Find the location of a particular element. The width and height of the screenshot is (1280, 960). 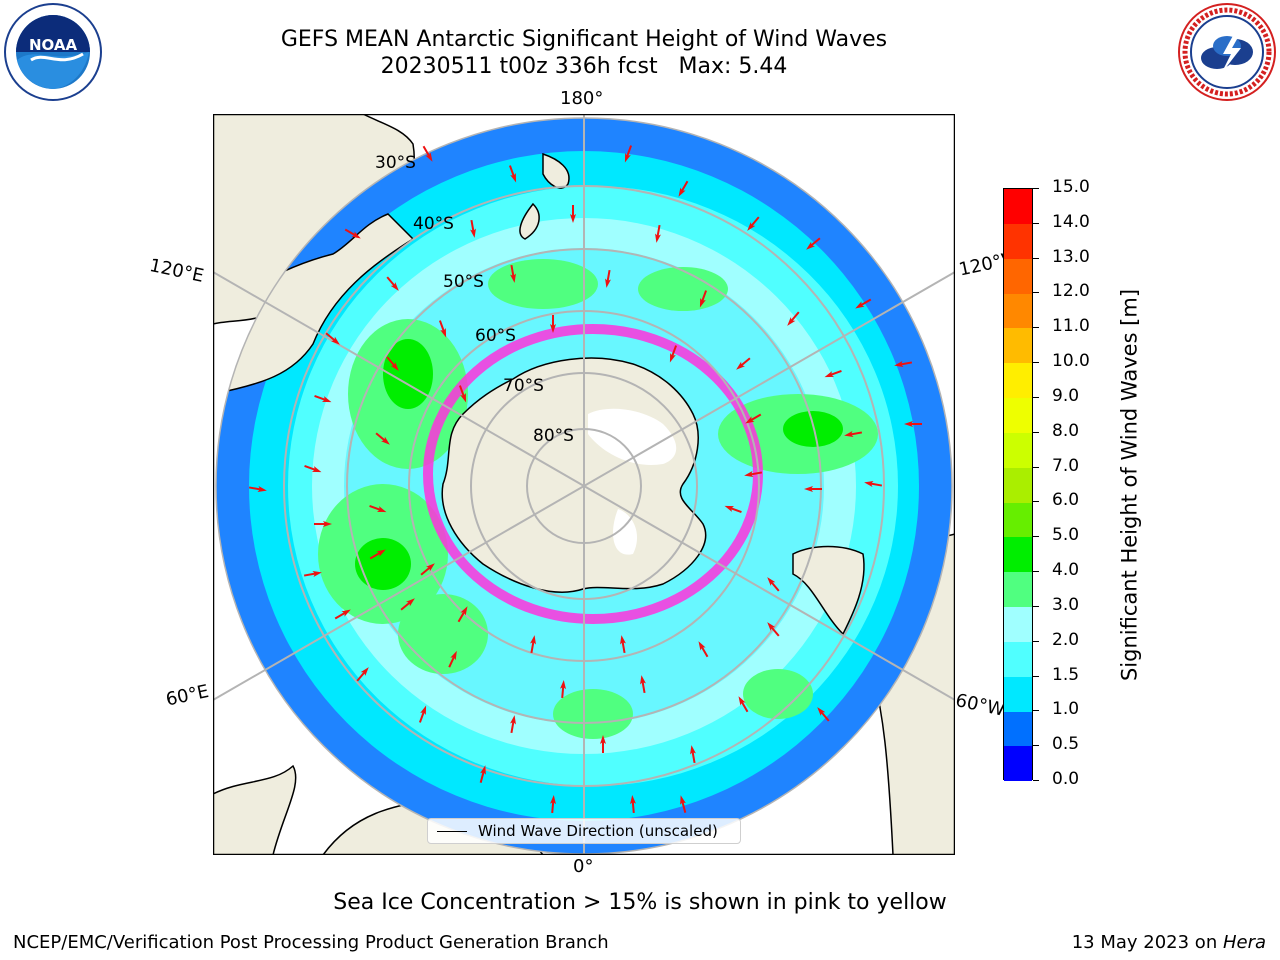

colorbar-tick-label: 11.0 is located at coordinates (1071, 326).